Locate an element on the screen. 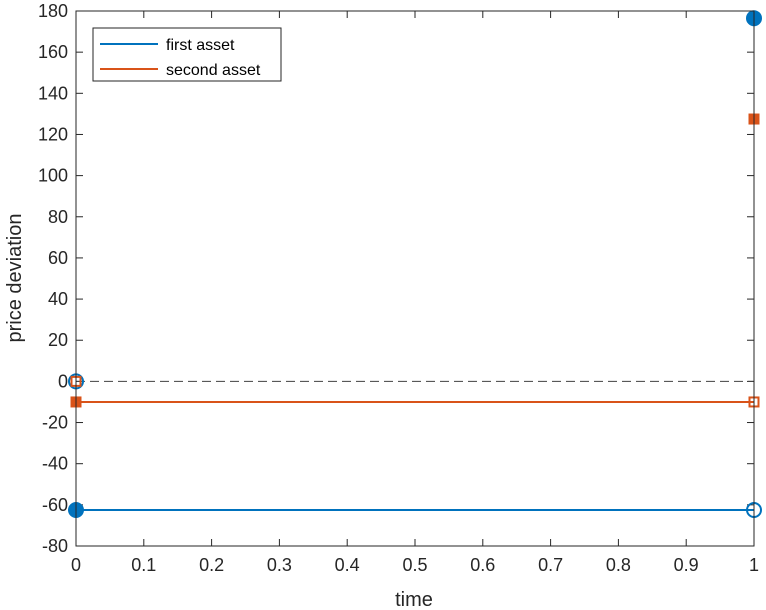 The width and height of the screenshot is (766, 610). y-tick-label: 40 is located at coordinates (58, 299).